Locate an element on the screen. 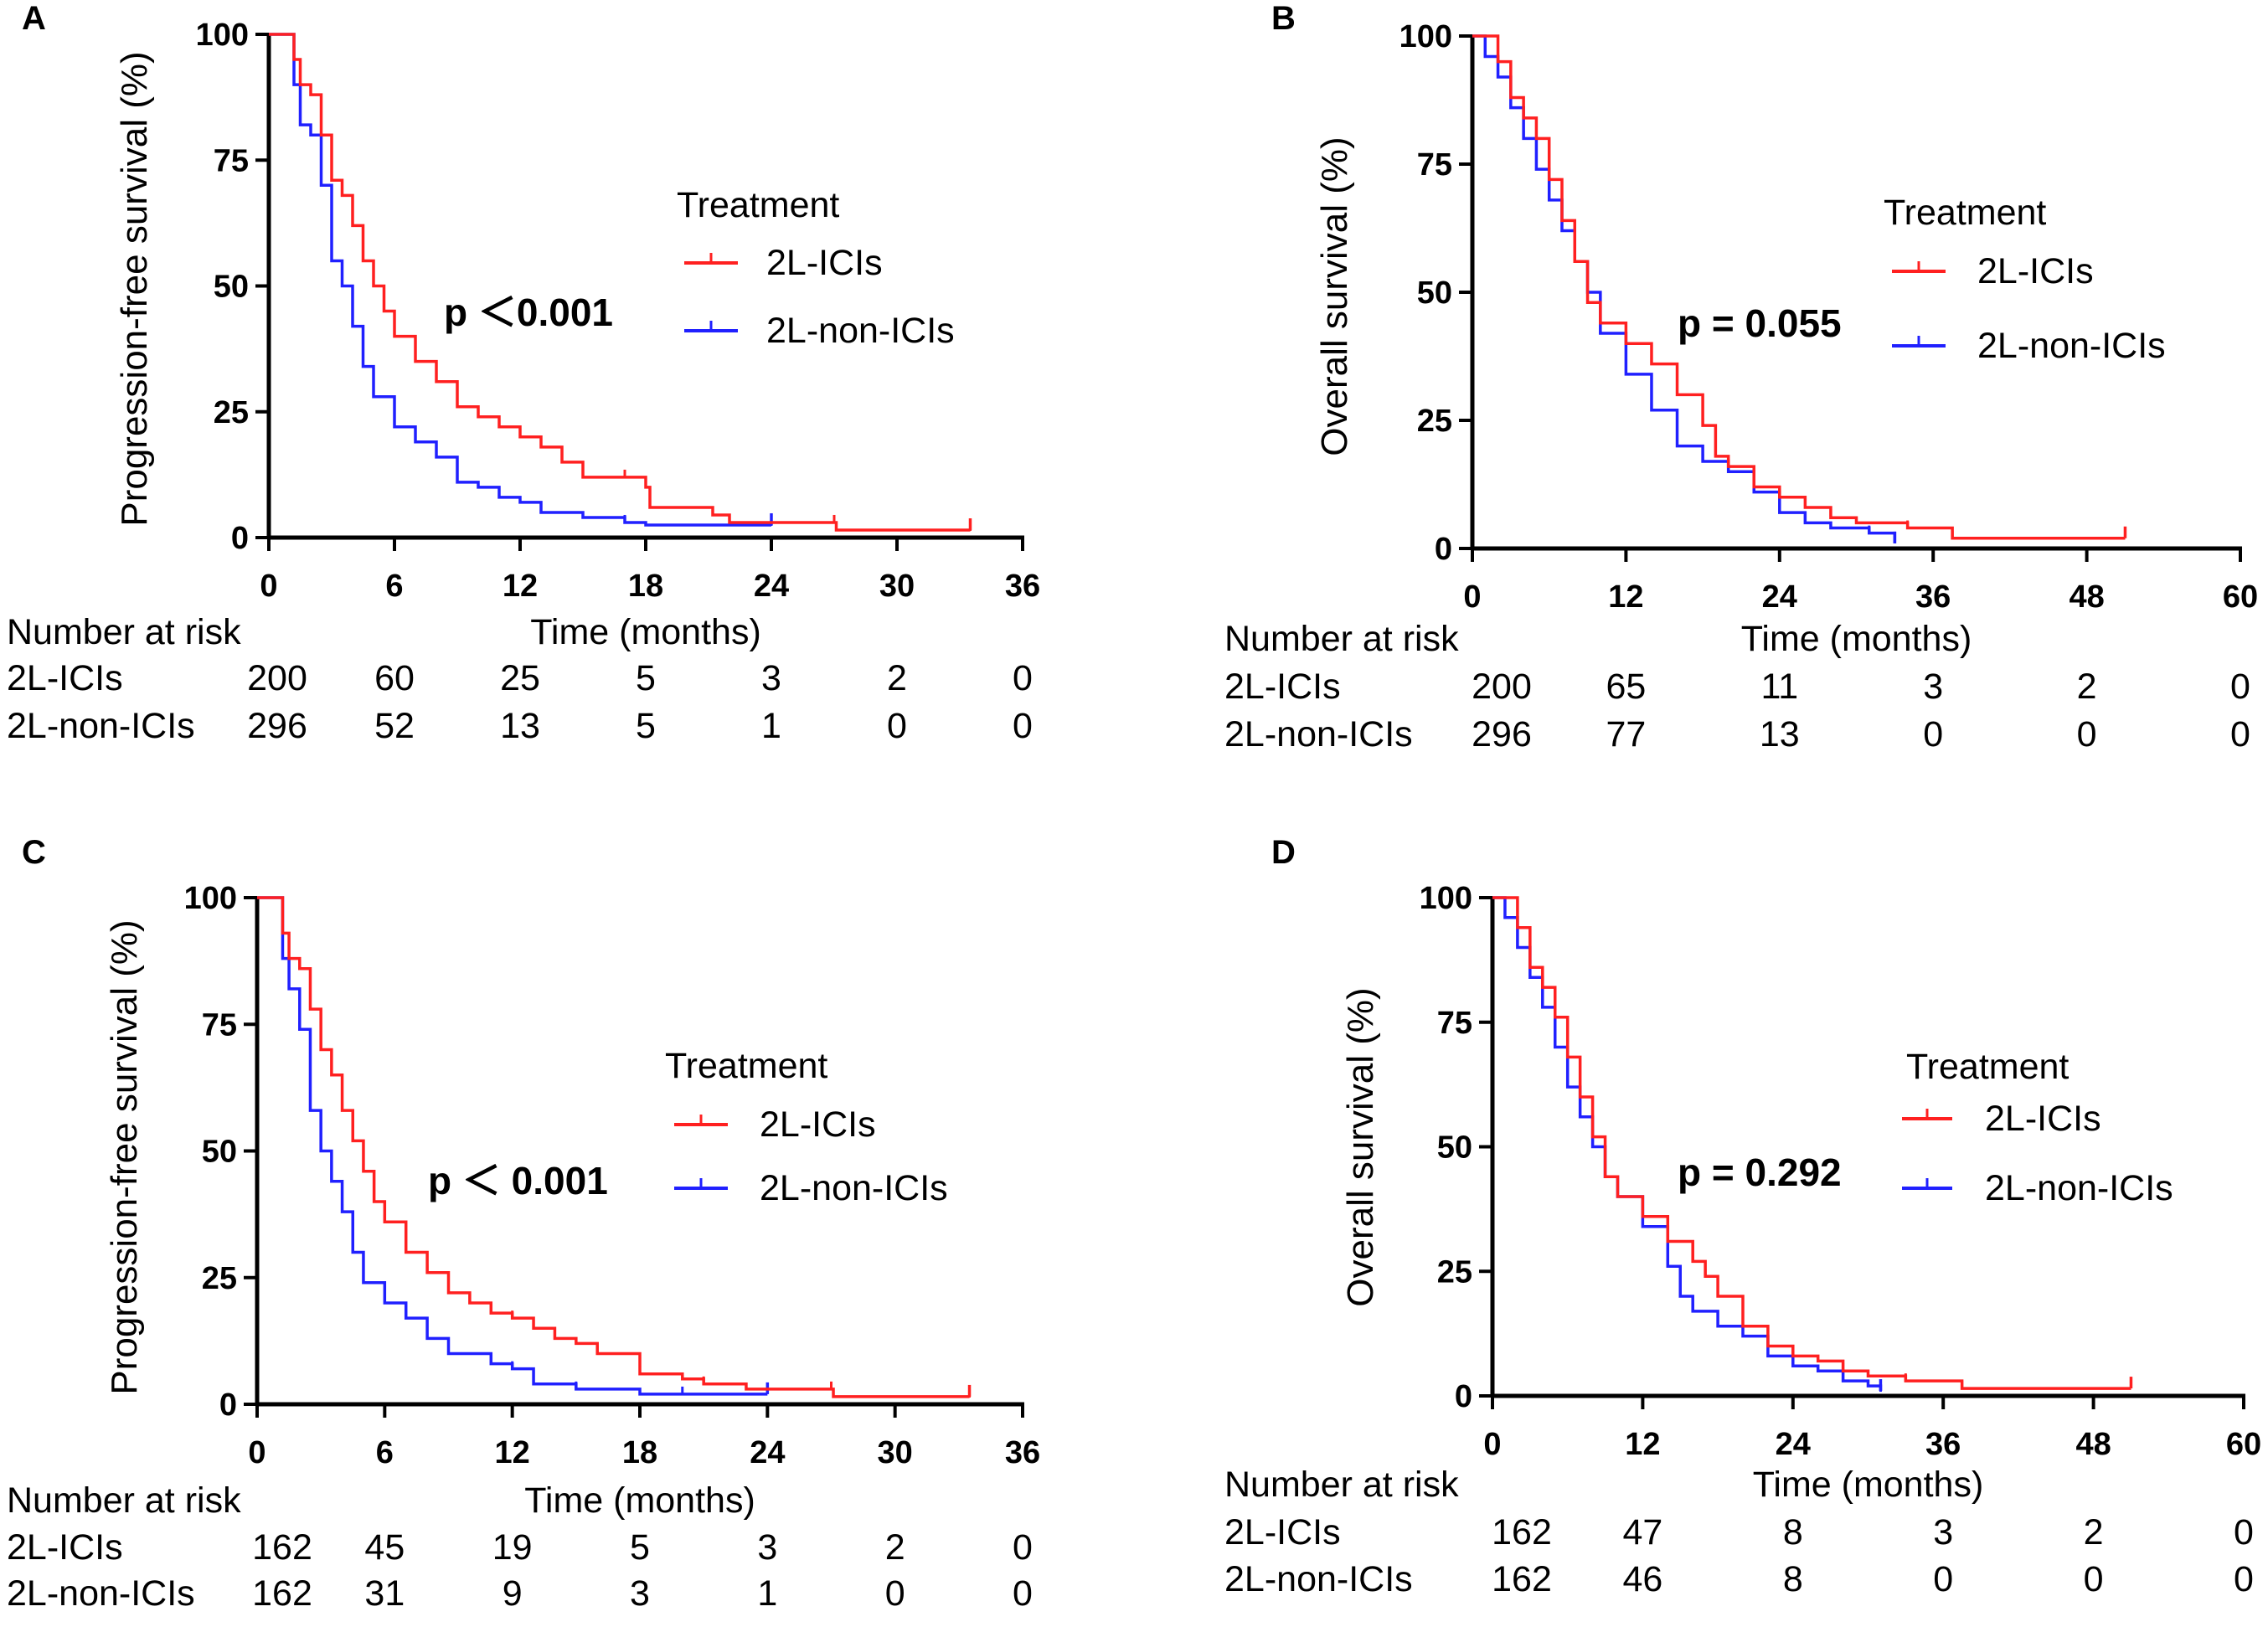 The width and height of the screenshot is (2268, 1627). p-value: p = 0.055 is located at coordinates (1760, 323).